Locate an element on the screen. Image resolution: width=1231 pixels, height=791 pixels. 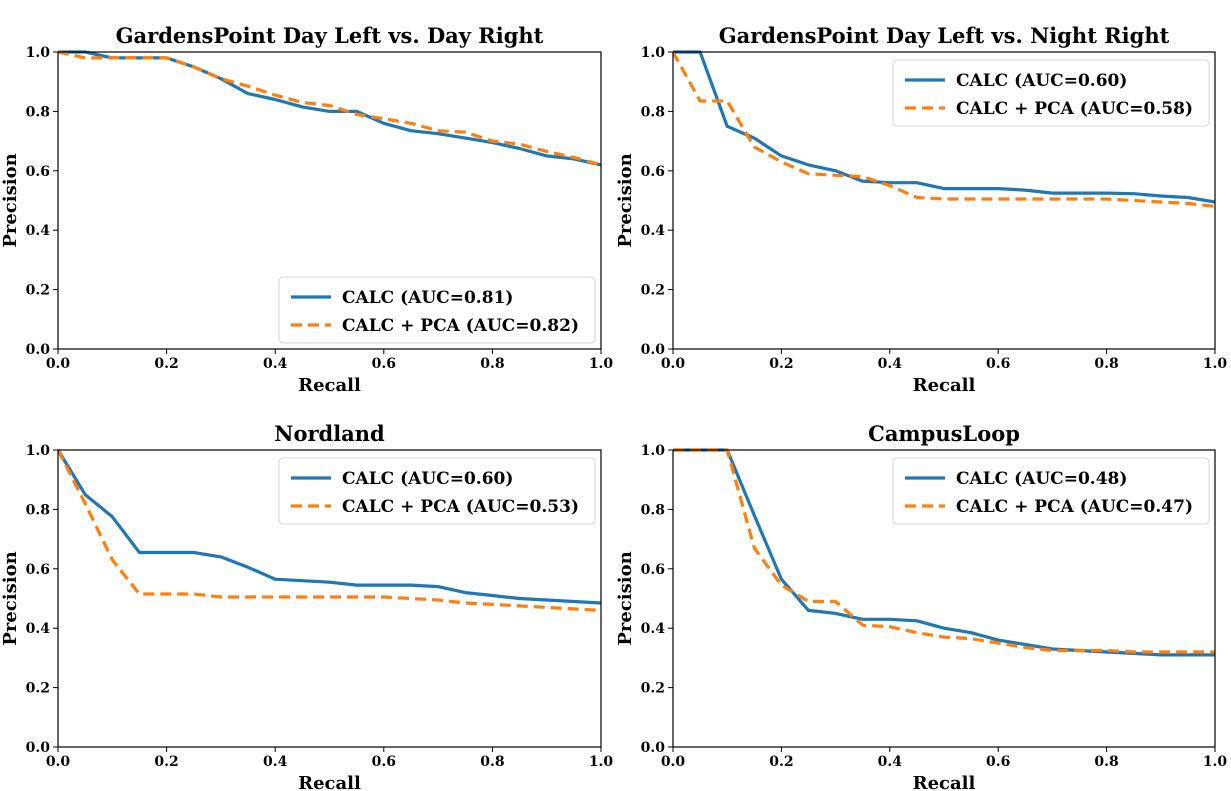
legend-label: CALC + PCA (AUC=0.58) is located at coordinates (1074, 109).